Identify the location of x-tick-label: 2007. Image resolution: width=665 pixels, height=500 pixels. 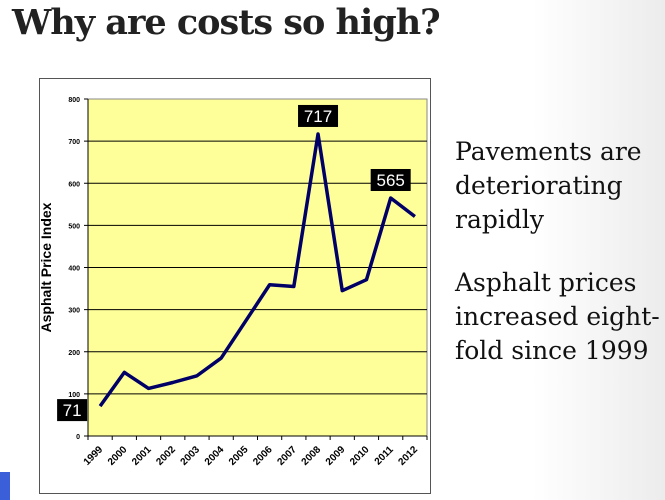
(287, 456).